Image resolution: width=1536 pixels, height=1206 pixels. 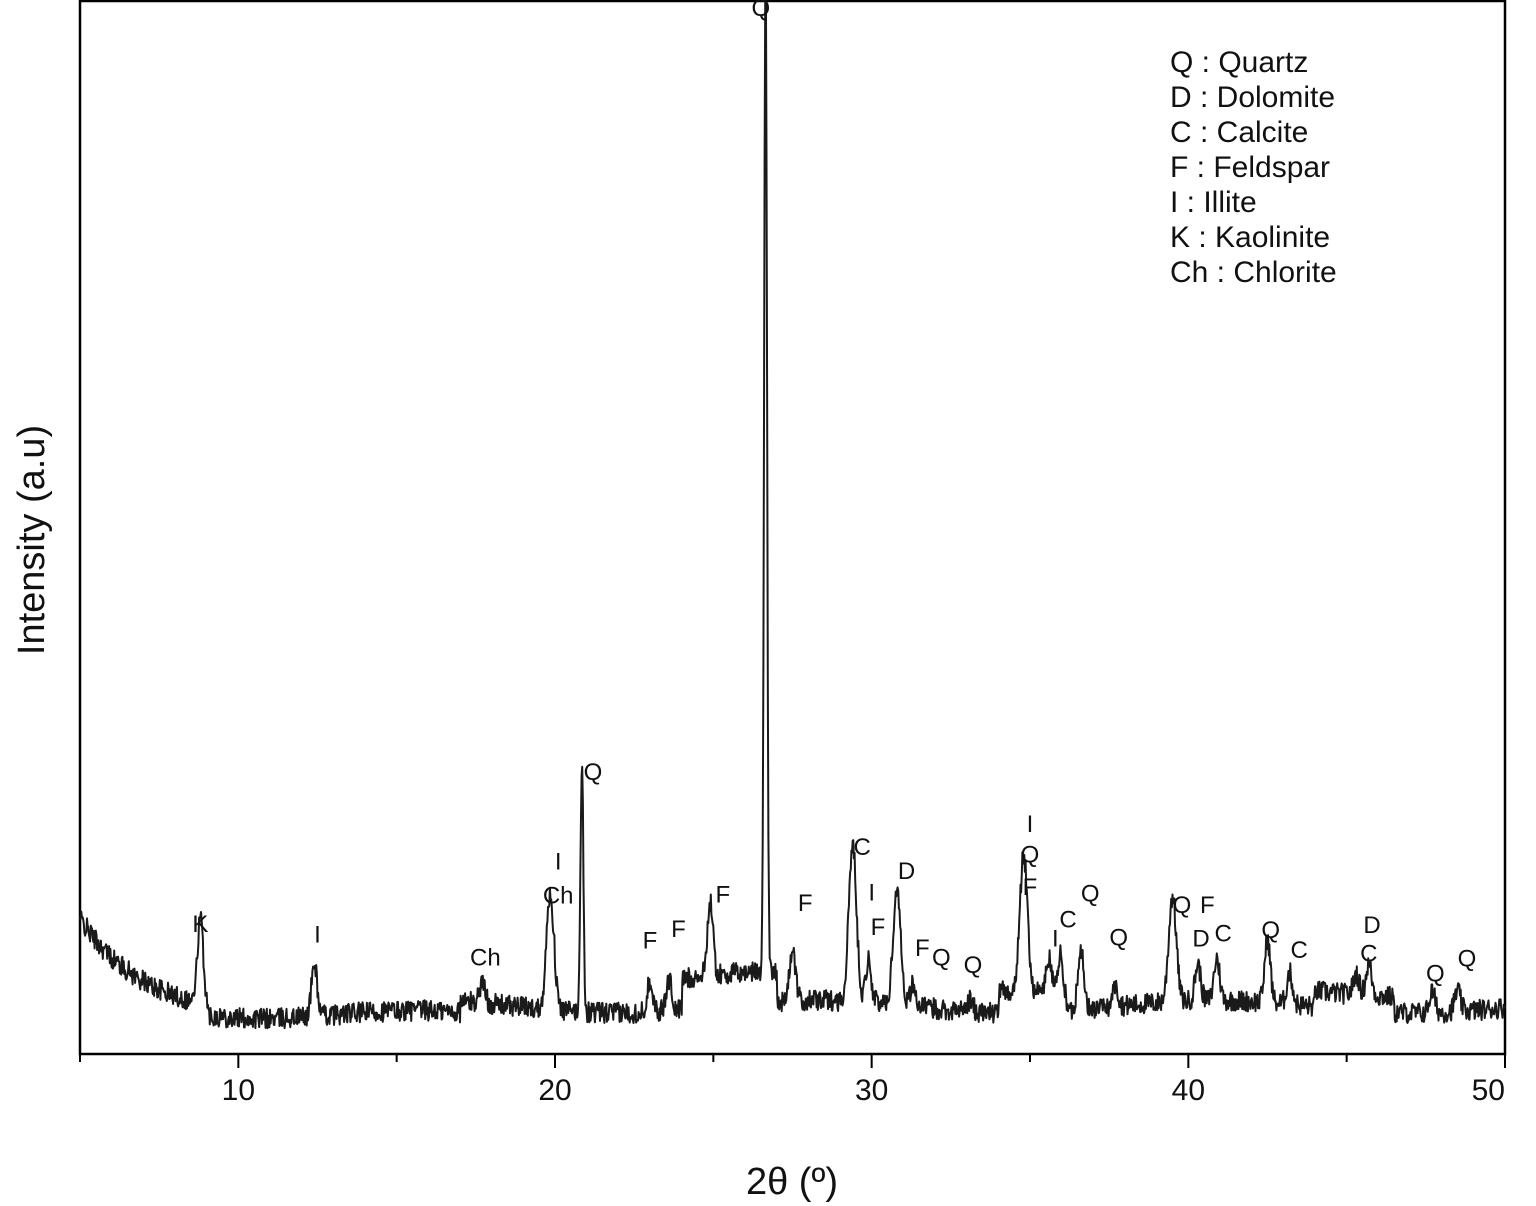 What do you see at coordinates (32, 540) in the screenshot?
I see `y-axis-title: Intensity (a.u)` at bounding box center [32, 540].